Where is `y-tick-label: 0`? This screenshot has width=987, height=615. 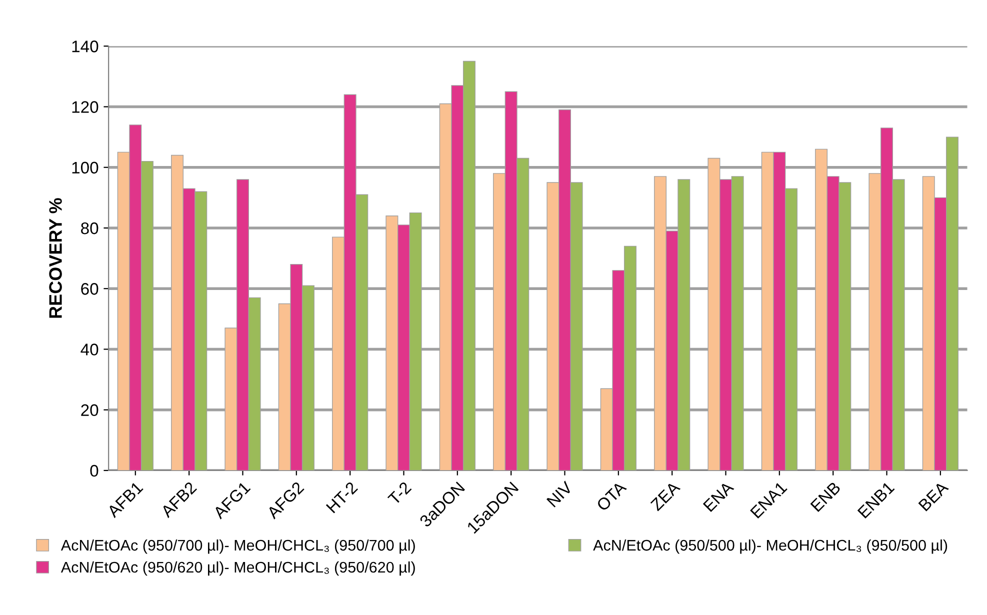 y-tick-label: 0 is located at coordinates (94, 470).